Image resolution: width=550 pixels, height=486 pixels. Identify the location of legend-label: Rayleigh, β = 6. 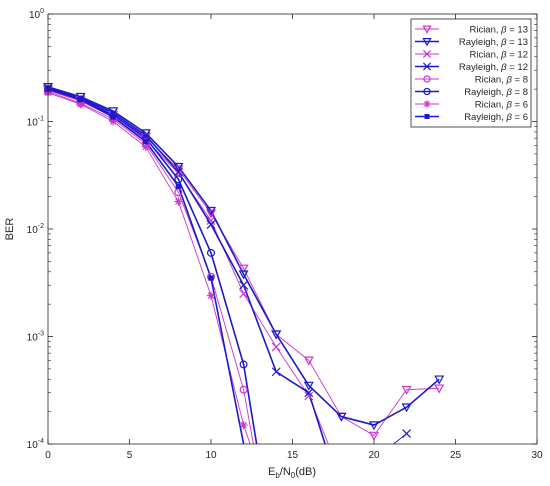
(496, 117).